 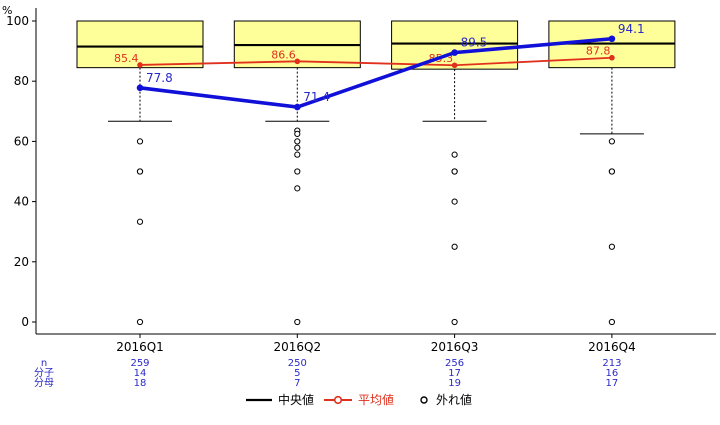 What do you see at coordinates (598, 51) in the screenshot?
I see `mean-data-label: 87.8` at bounding box center [598, 51].